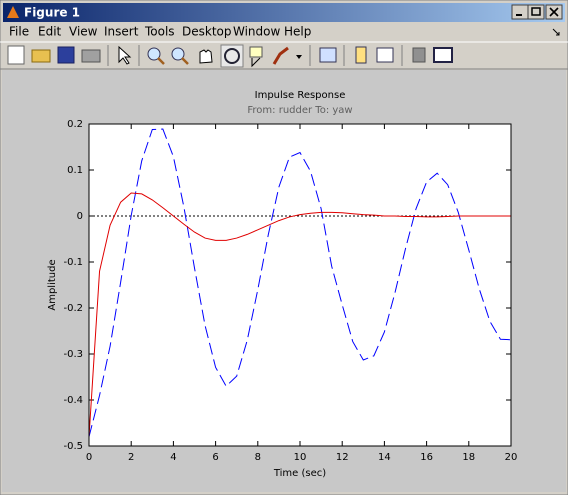  Describe the element at coordinates (342, 457) in the screenshot. I see `x-tick-label: 12` at that location.